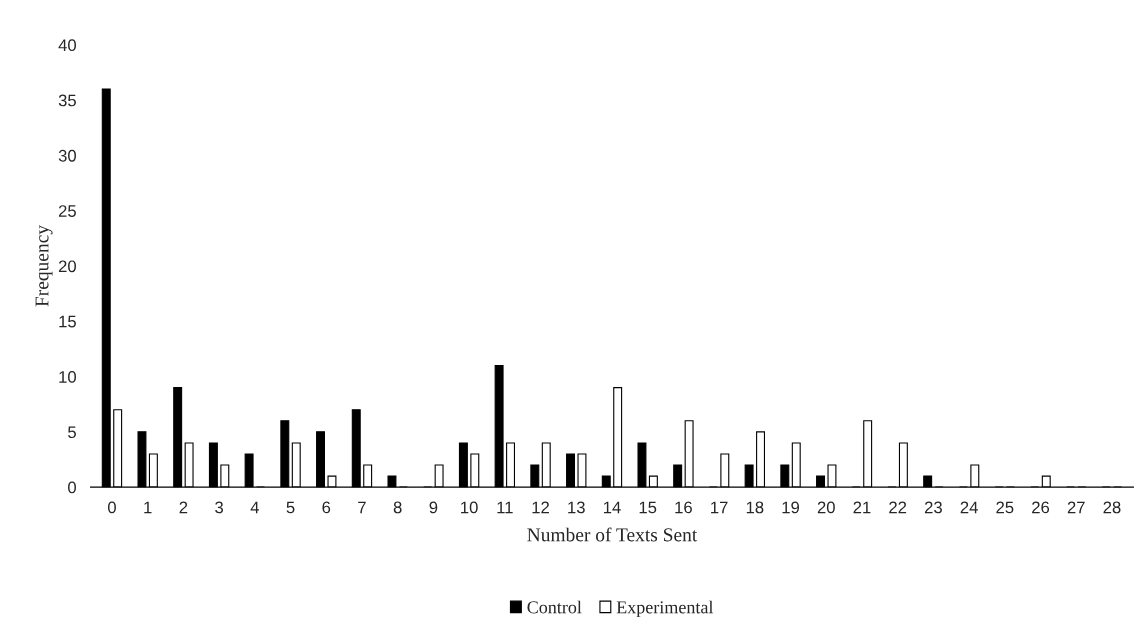  What do you see at coordinates (554, 607) in the screenshot?
I see `legend-label: Control` at bounding box center [554, 607].